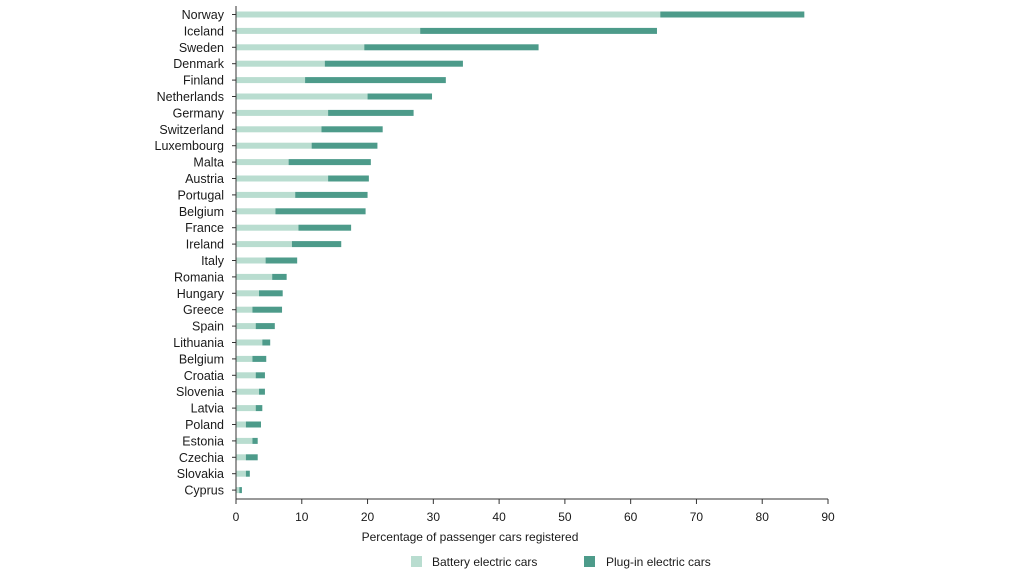  What do you see at coordinates (300, 47) in the screenshot?
I see `bar-battery-sweden` at bounding box center [300, 47].